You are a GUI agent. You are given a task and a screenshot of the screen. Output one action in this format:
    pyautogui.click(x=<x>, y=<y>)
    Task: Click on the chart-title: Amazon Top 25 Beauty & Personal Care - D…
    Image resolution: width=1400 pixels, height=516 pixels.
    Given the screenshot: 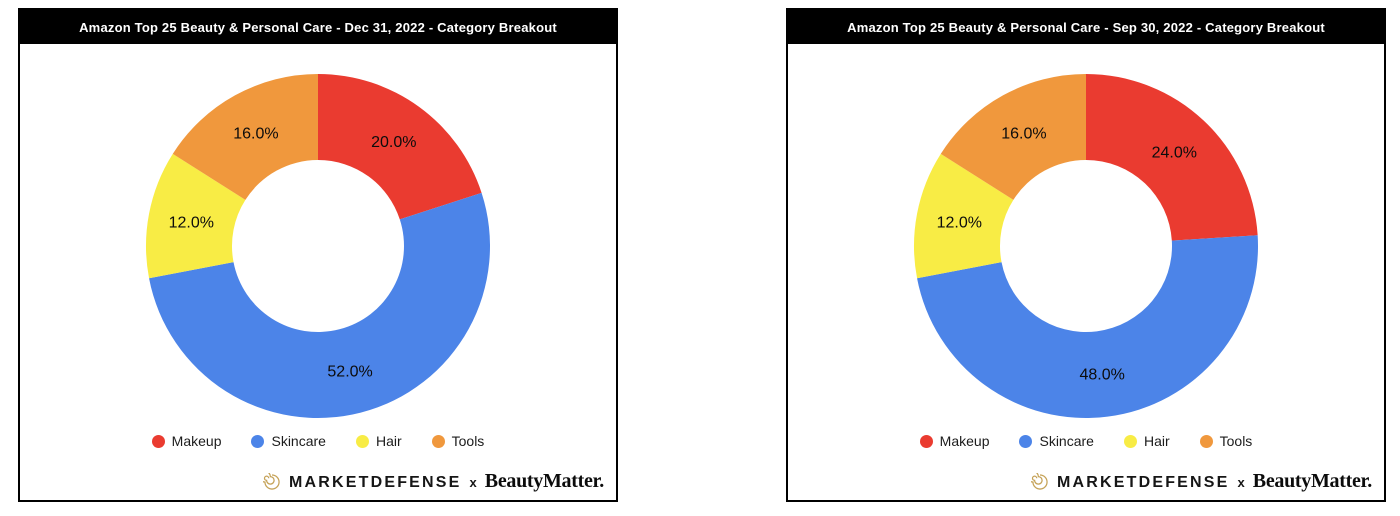 What is the action you would take?
    pyautogui.click(x=318, y=27)
    